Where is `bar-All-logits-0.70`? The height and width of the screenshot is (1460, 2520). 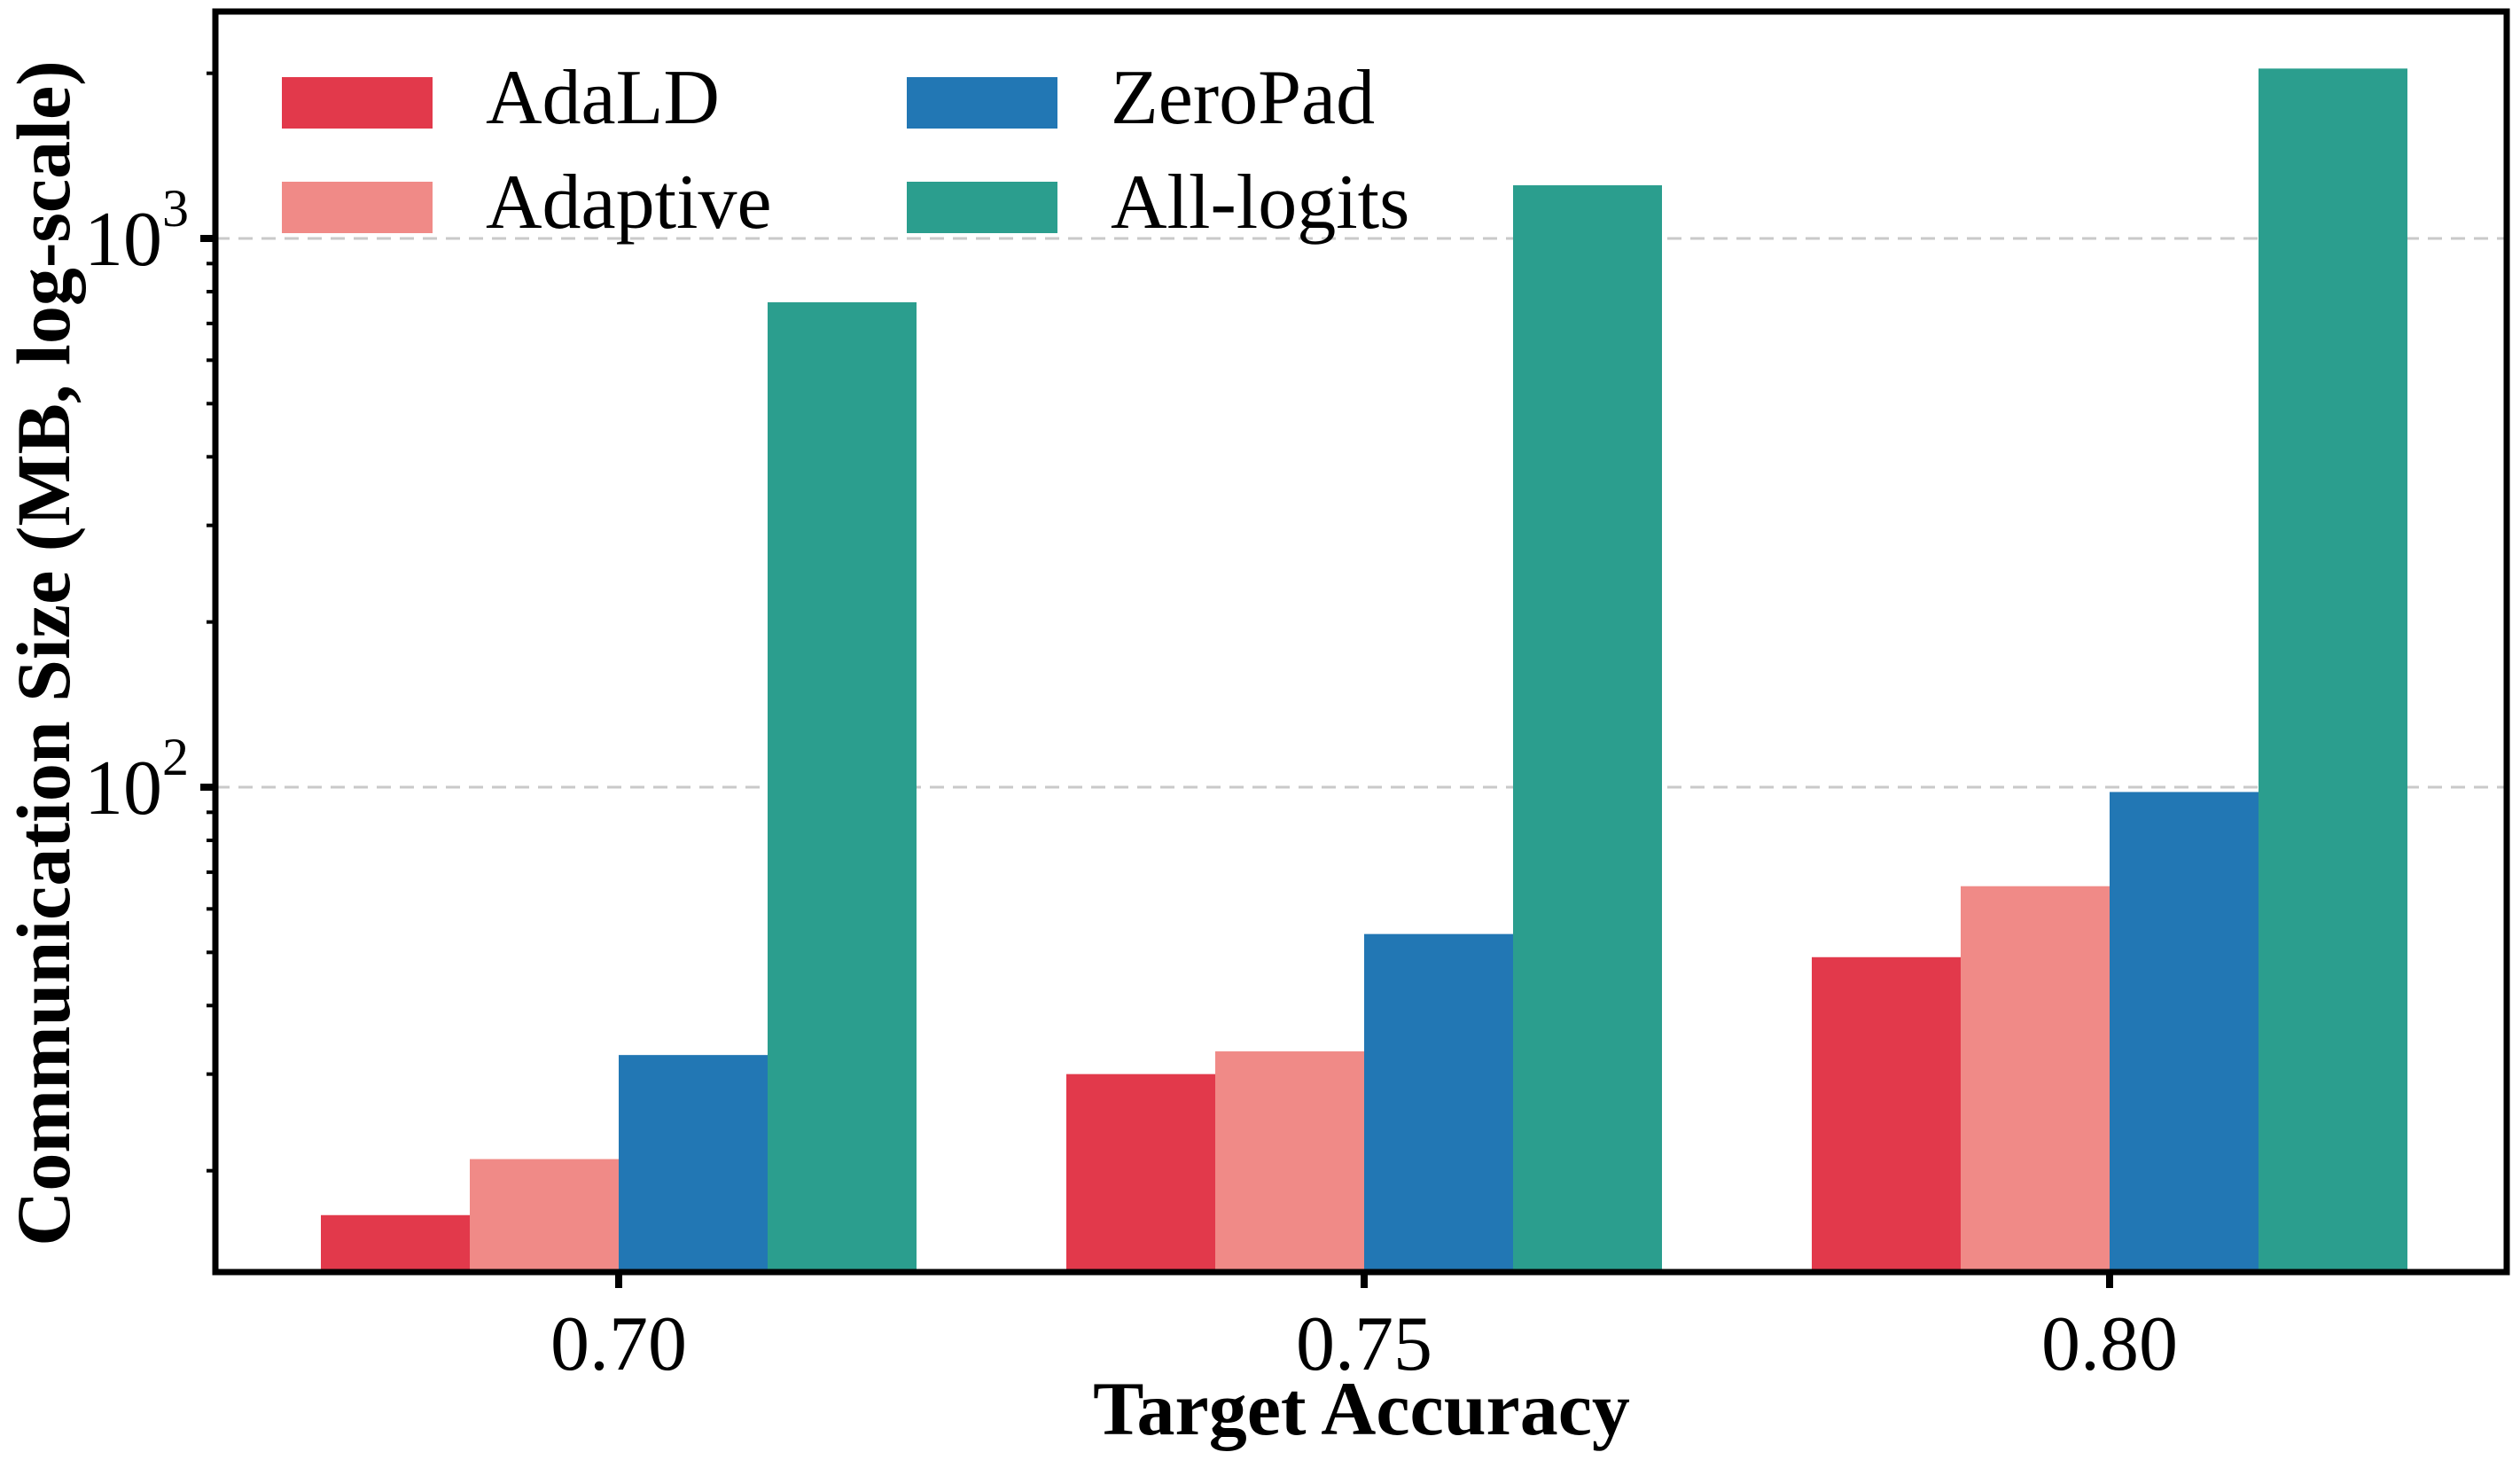
bar-All-logits-0.70 is located at coordinates (842, 787).